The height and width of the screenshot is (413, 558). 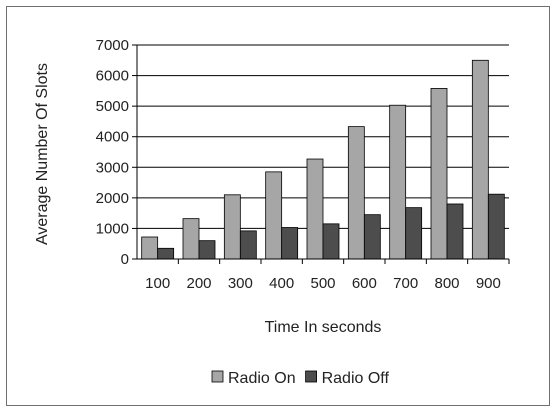 What do you see at coordinates (42, 154) in the screenshot?
I see `y-axis-title: Average Number Of Slots` at bounding box center [42, 154].